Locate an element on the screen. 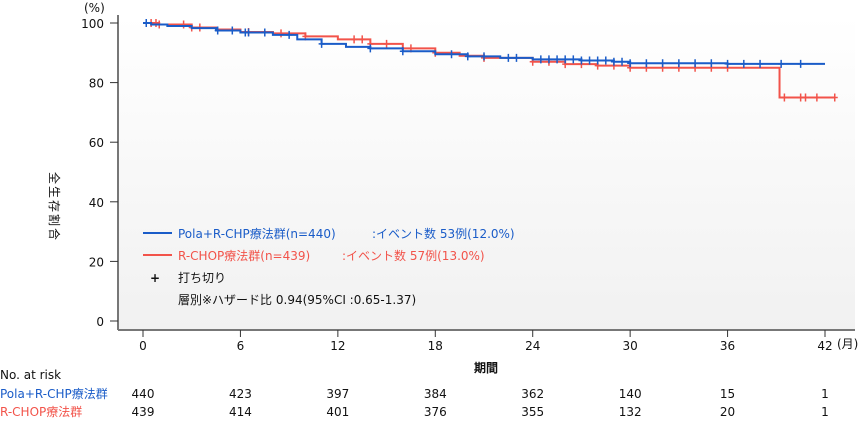  y-tick-label: 100 is located at coordinates (92, 24).